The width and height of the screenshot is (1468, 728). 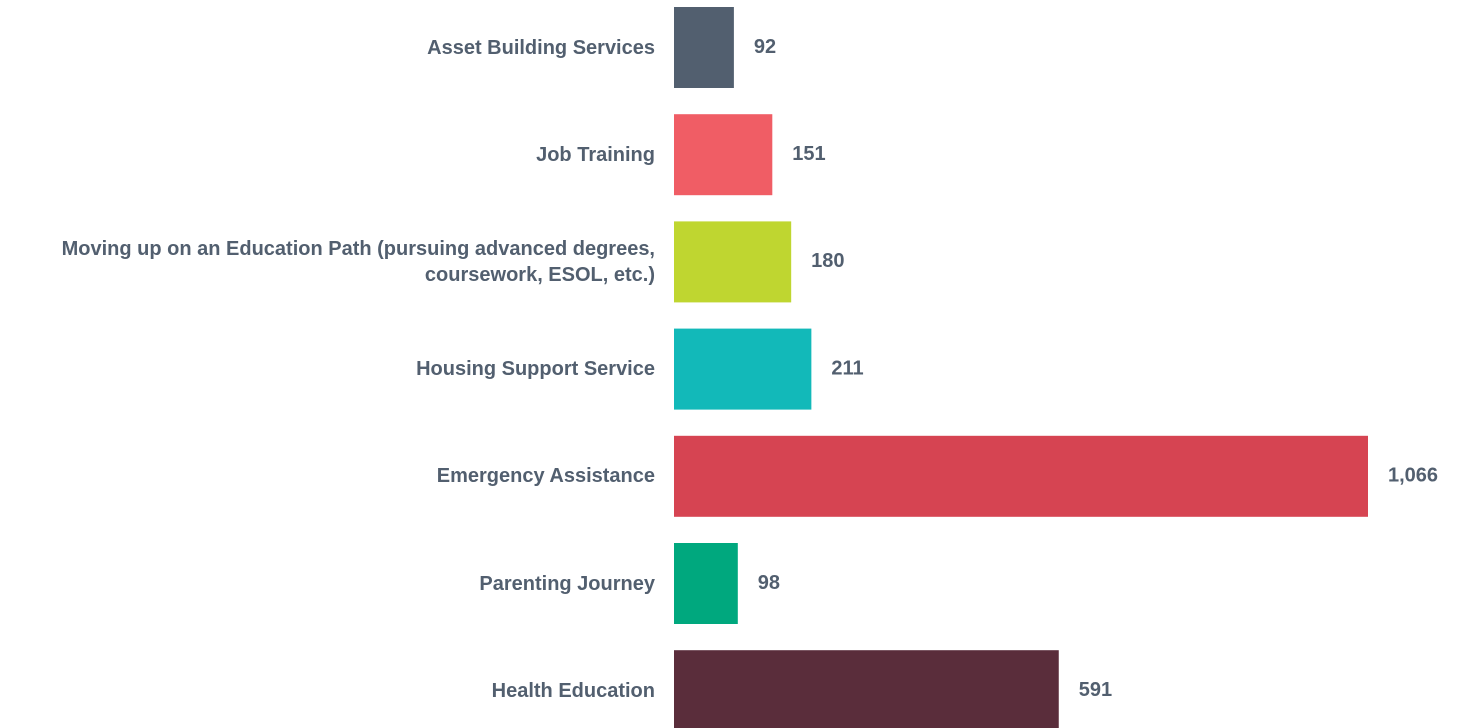 What do you see at coordinates (567, 583) in the screenshot?
I see `category-label: Parenting Journey` at bounding box center [567, 583].